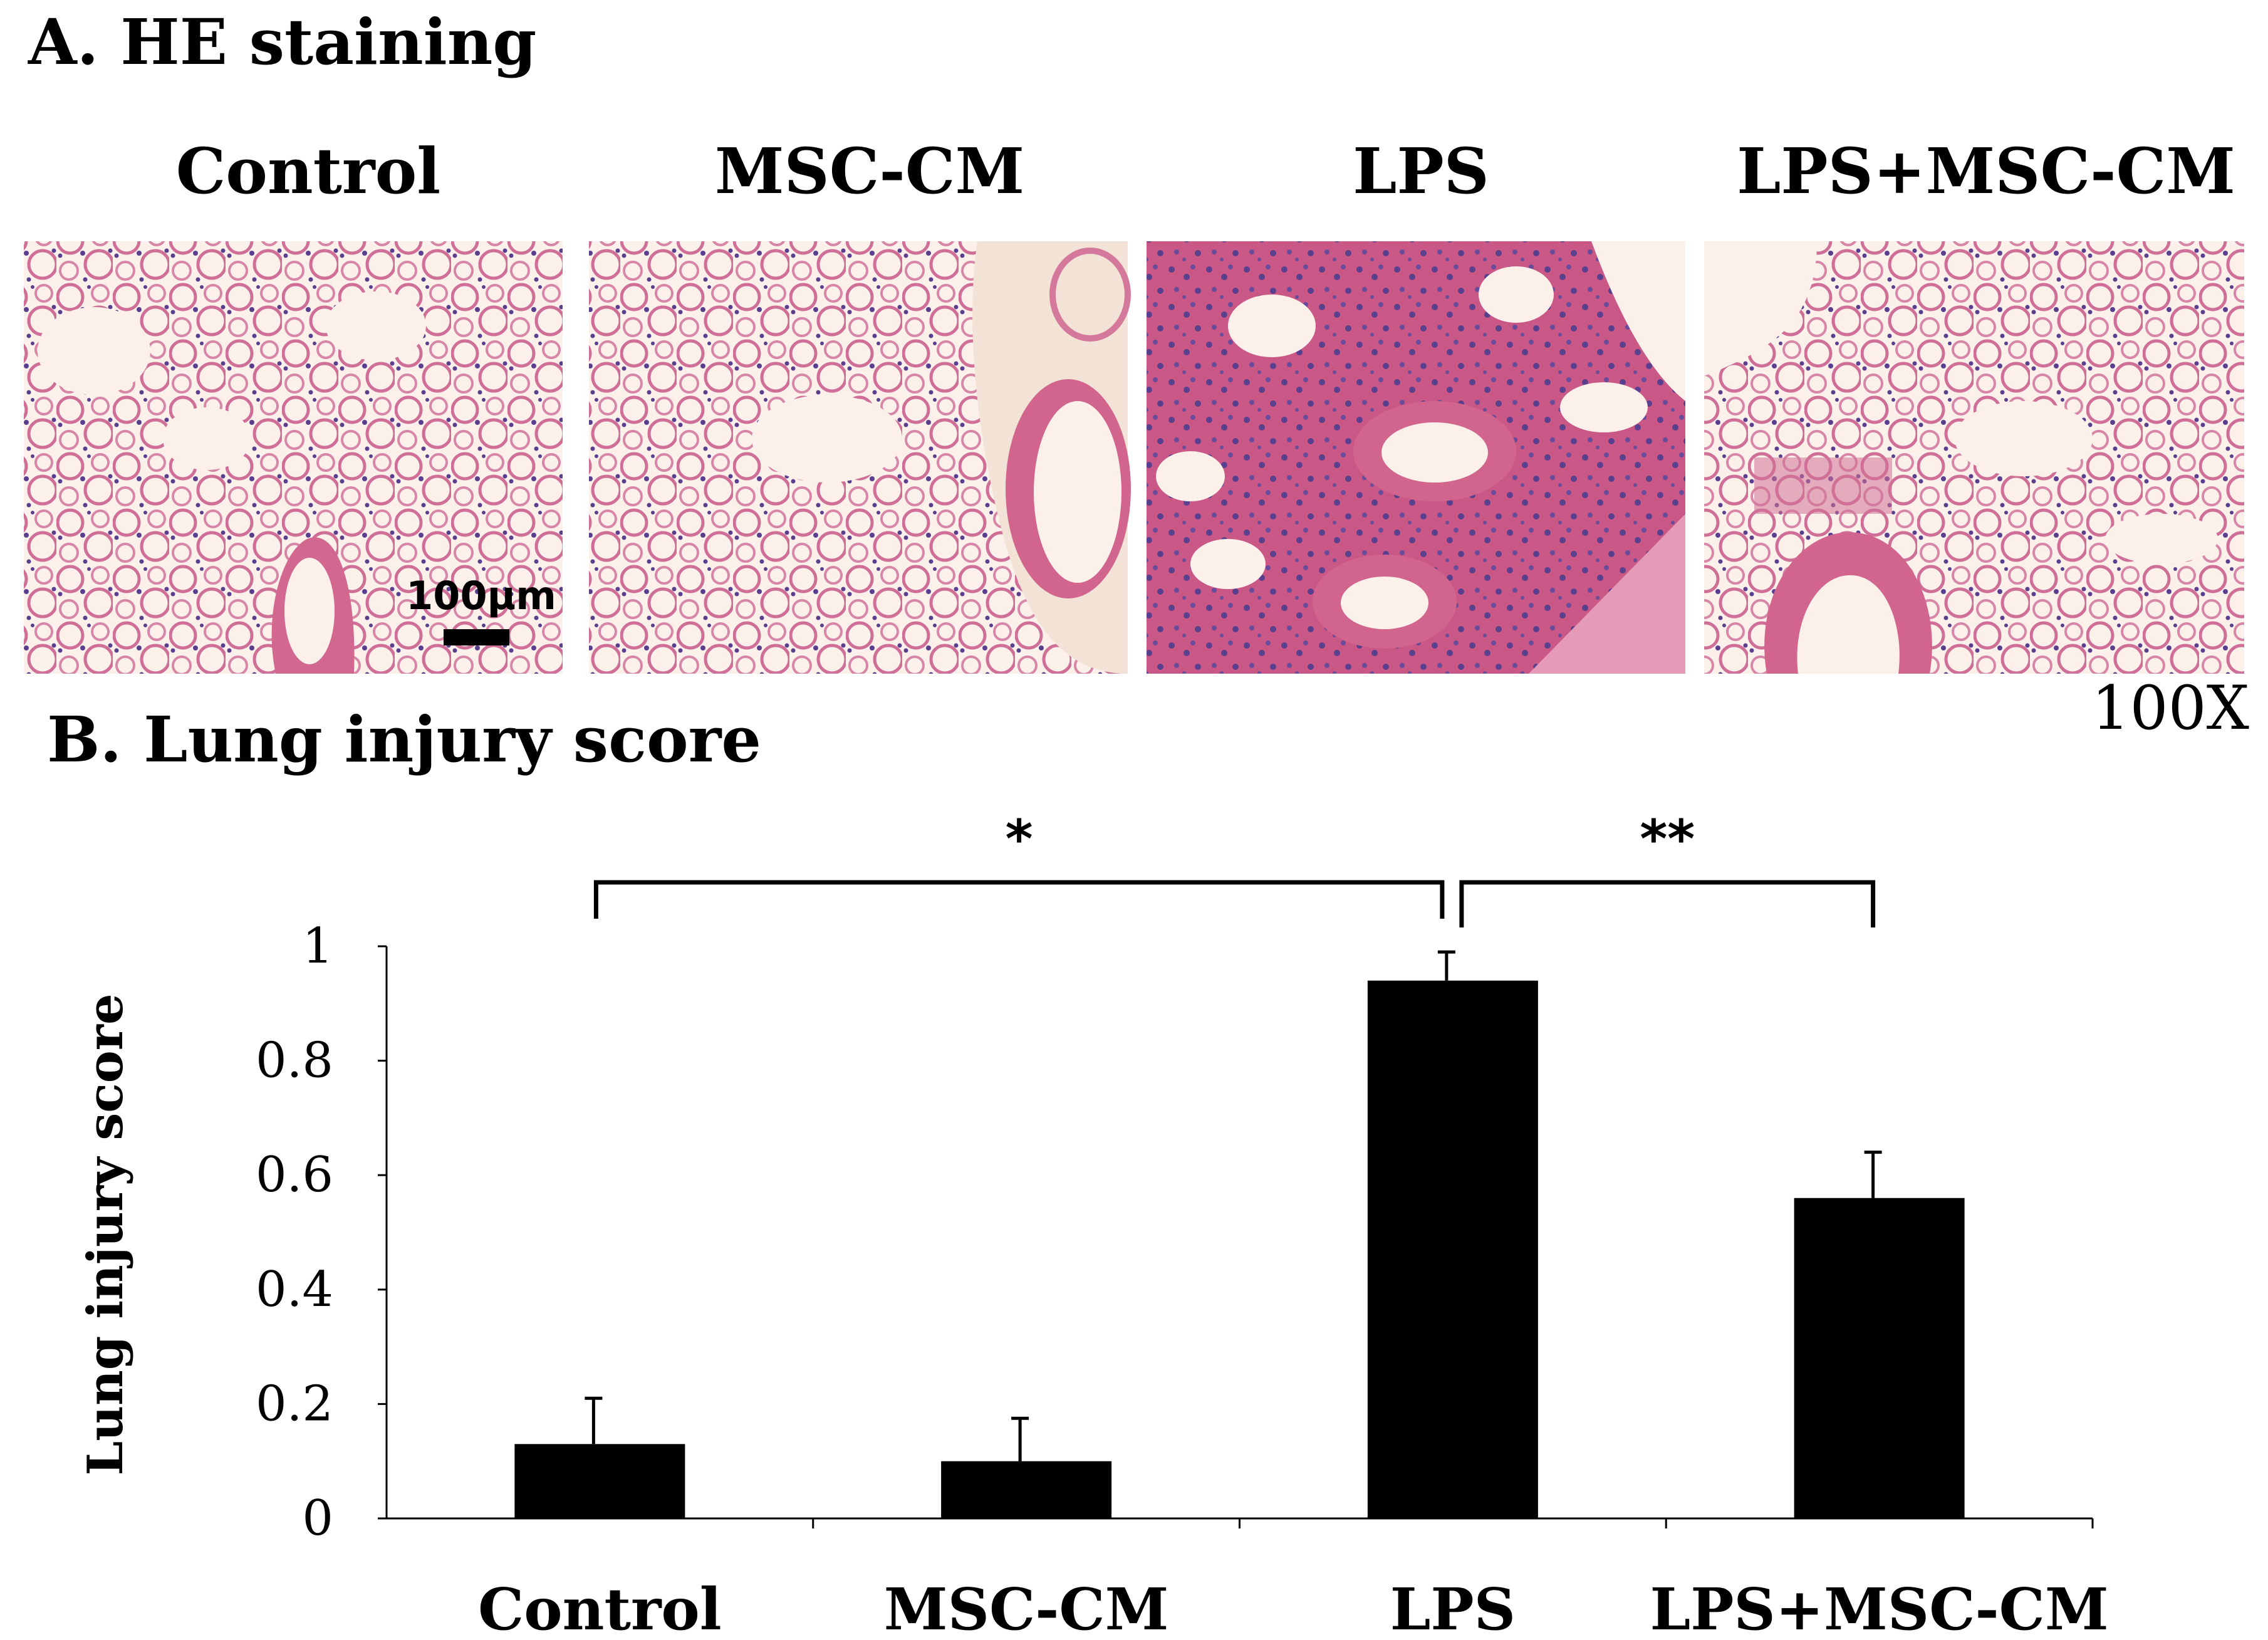 The image size is (2268, 1640). Describe the element at coordinates (282, 42) in the screenshot. I see `panel-a-title: A. HE staining` at that location.